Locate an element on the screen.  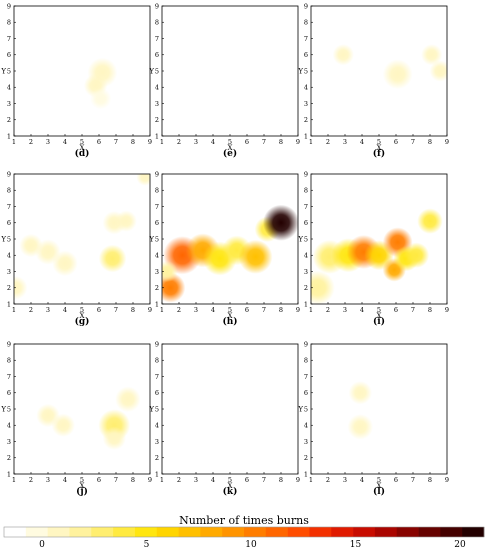
panel-label: (d) is located at coordinates (82, 153).